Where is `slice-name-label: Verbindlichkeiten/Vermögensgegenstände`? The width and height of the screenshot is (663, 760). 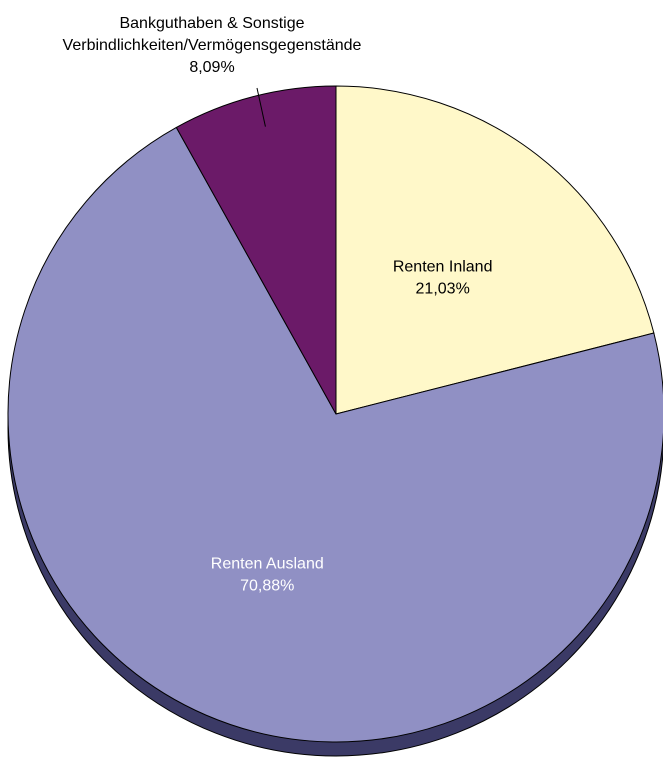
slice-name-label: Verbindlichkeiten/Vermögensgegenstände is located at coordinates (212, 45).